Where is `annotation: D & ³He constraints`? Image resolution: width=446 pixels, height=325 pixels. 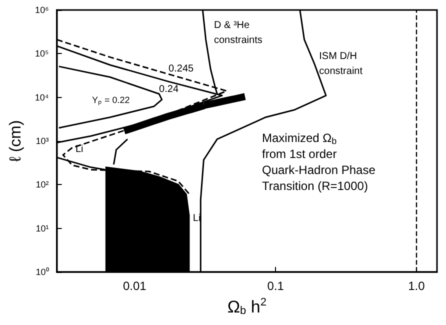
annotation: D & ³He constraints is located at coordinates (238, 33).